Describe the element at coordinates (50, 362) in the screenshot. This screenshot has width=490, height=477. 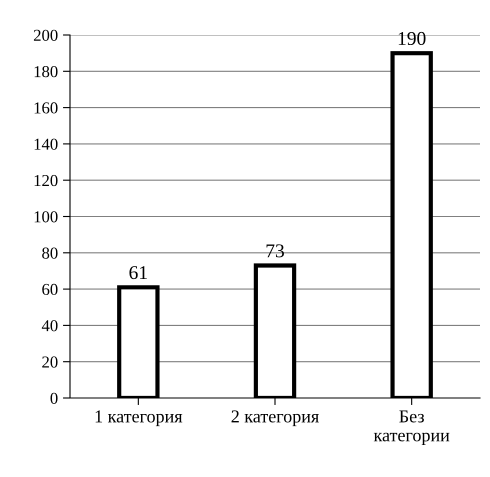
I see `y-tick-label: 20` at that location.